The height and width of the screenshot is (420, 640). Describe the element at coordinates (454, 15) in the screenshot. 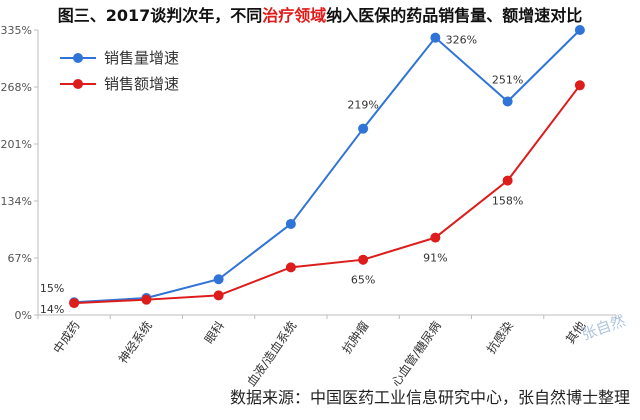

I see `title-part-2: 纳入医保的药品销售量、额增速对比` at that location.